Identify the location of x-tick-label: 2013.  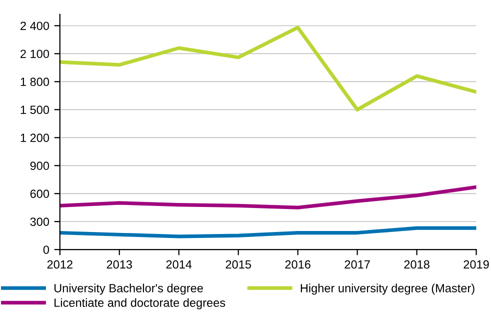
(119, 264).